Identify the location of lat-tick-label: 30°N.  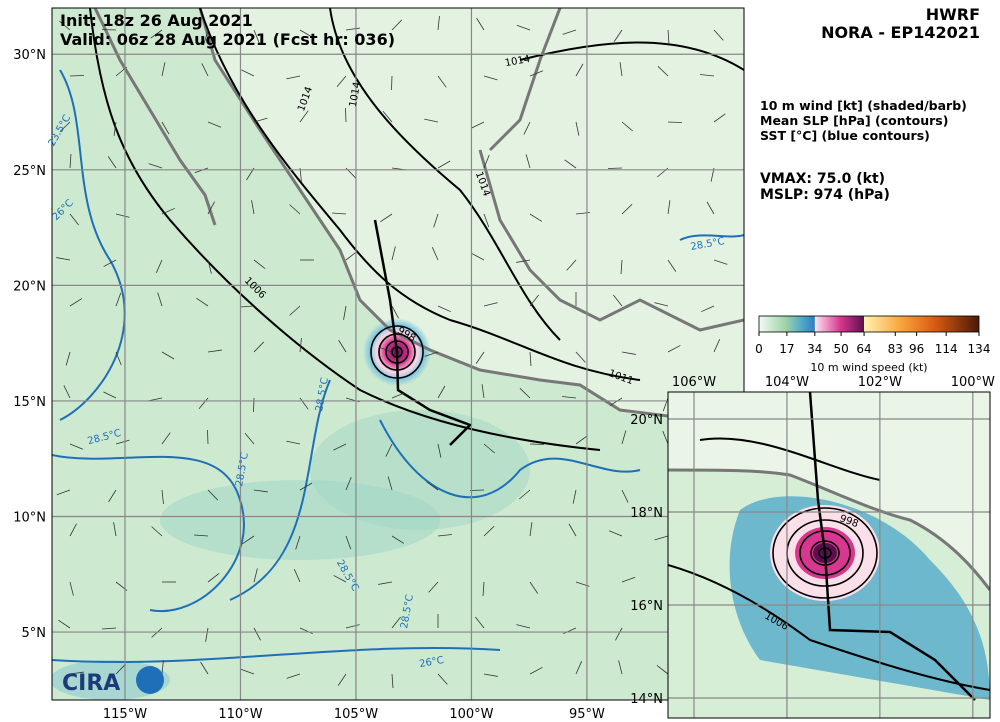
(29, 55).